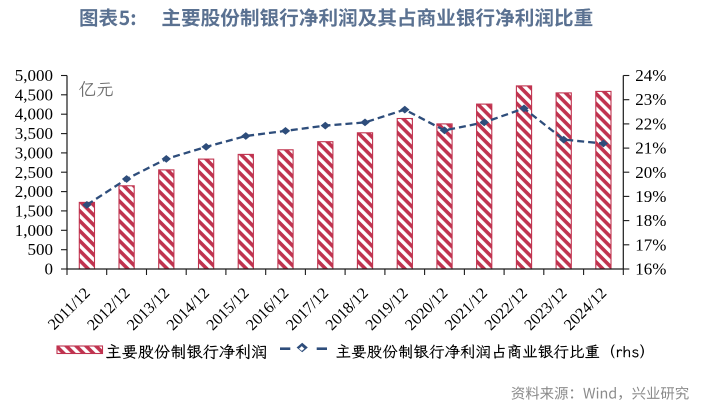  I want to click on svg-text: 2011/12, so click(69, 309).